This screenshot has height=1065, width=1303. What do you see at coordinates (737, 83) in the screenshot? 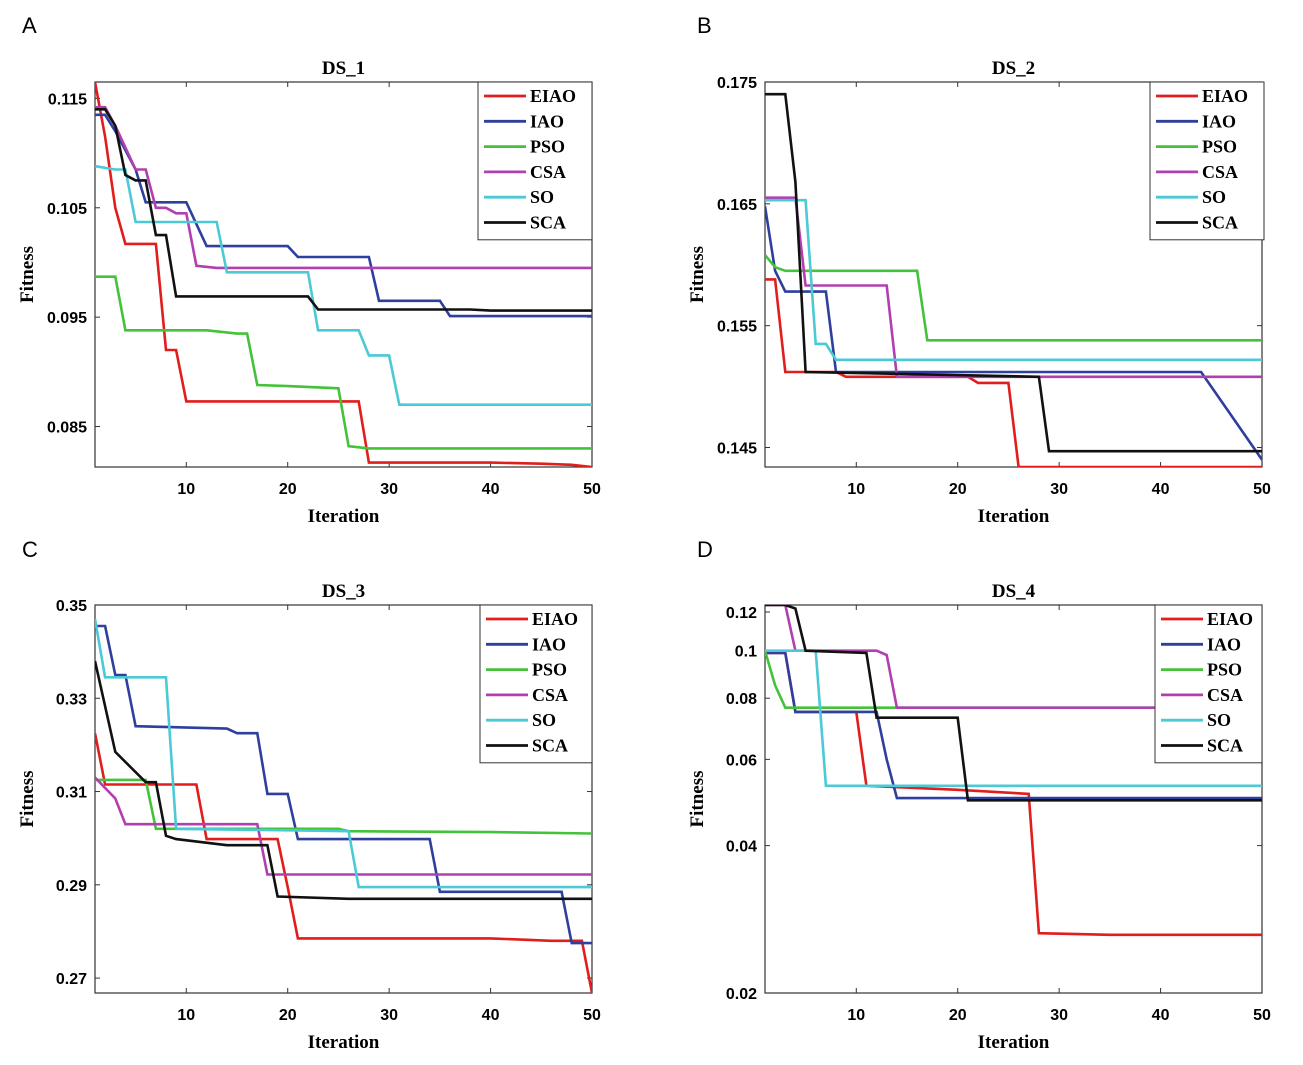
I see `y-tick-label: 0.175` at bounding box center [737, 83].